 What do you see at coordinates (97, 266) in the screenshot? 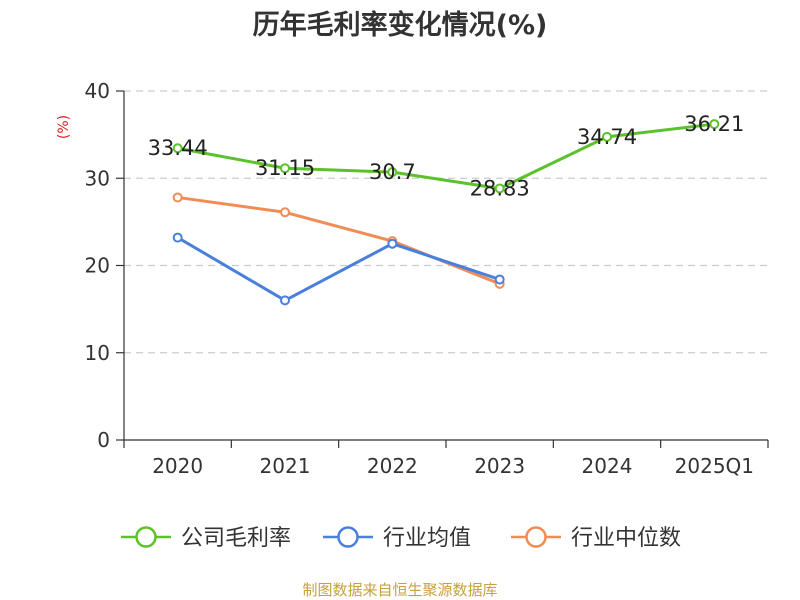
I see `y-tick-label: 20` at bounding box center [97, 266].